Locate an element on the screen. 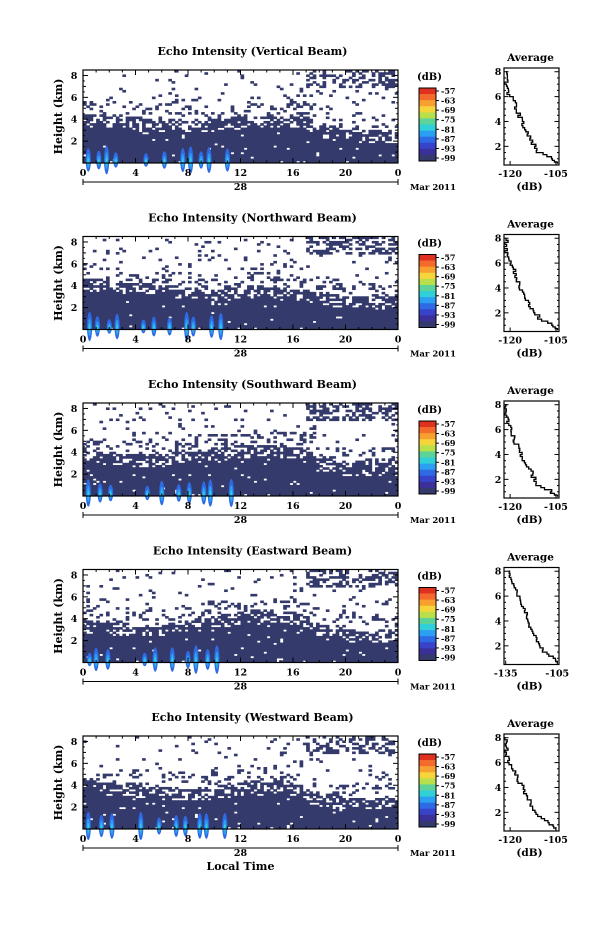 This screenshot has width=615, height=929. x-tick-label: 8 is located at coordinates (188, 173).